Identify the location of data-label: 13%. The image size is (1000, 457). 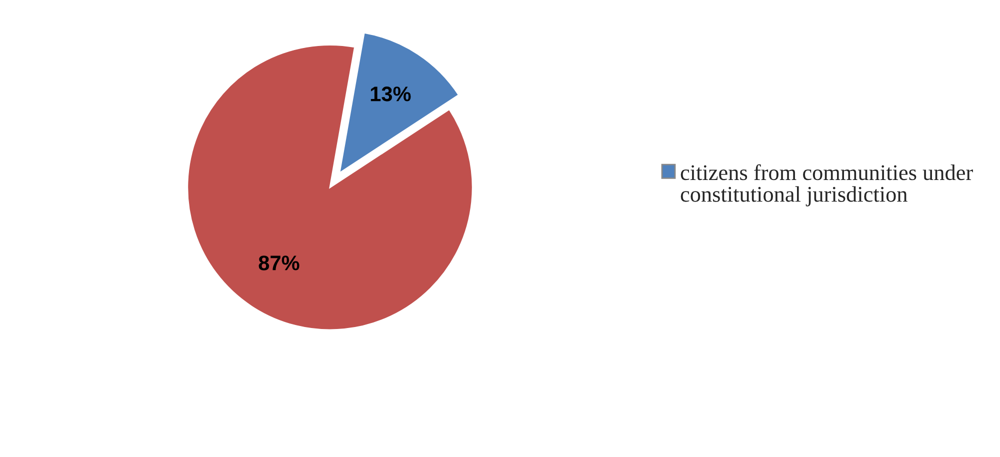
(390, 94).